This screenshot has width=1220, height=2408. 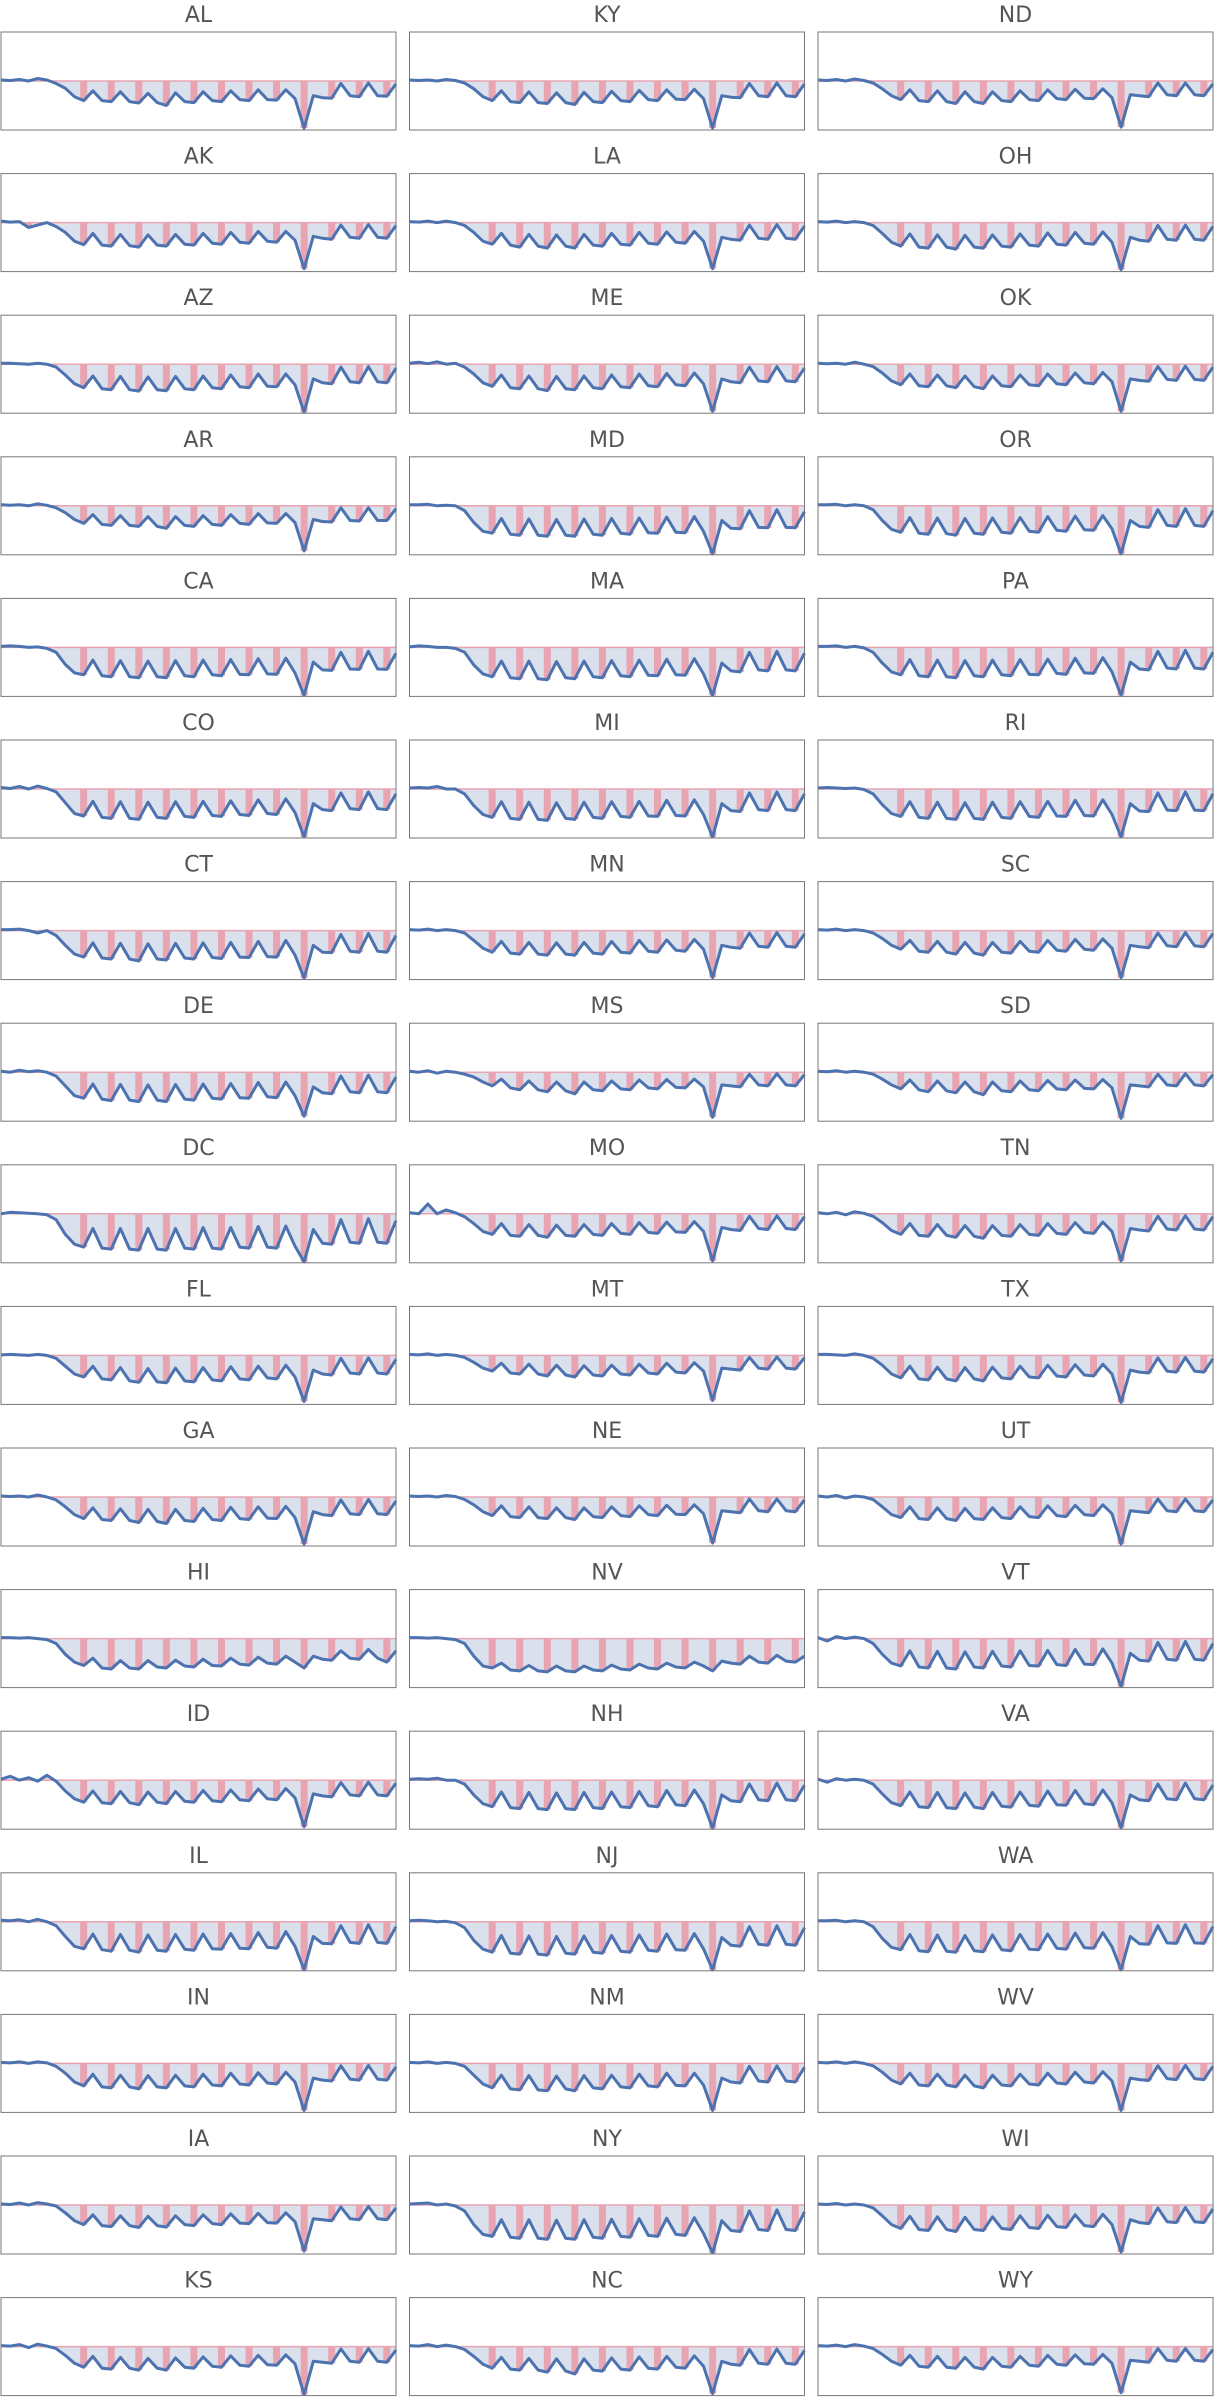 I want to click on panel: NC, so click(x=607, y=2333).